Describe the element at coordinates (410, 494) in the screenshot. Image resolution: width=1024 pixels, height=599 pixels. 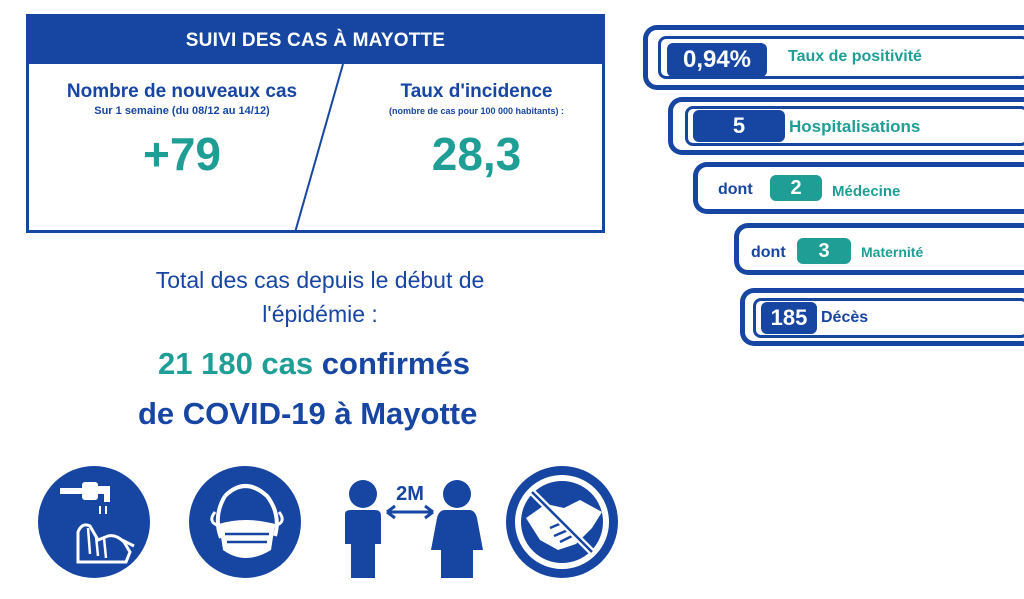
I see `distance-label: 2M` at that location.